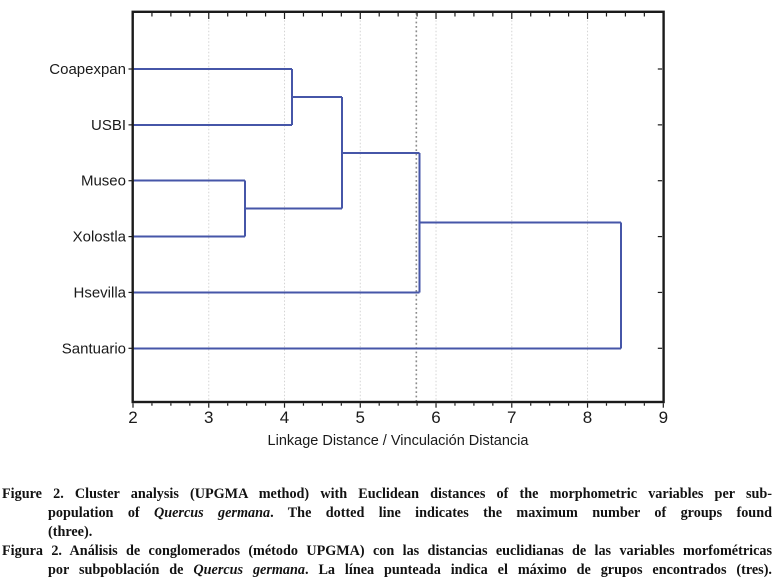 Image resolution: width=774 pixels, height=586 pixels. Describe the element at coordinates (94, 348) in the screenshot. I see `leaf-label: Santuario` at that location.